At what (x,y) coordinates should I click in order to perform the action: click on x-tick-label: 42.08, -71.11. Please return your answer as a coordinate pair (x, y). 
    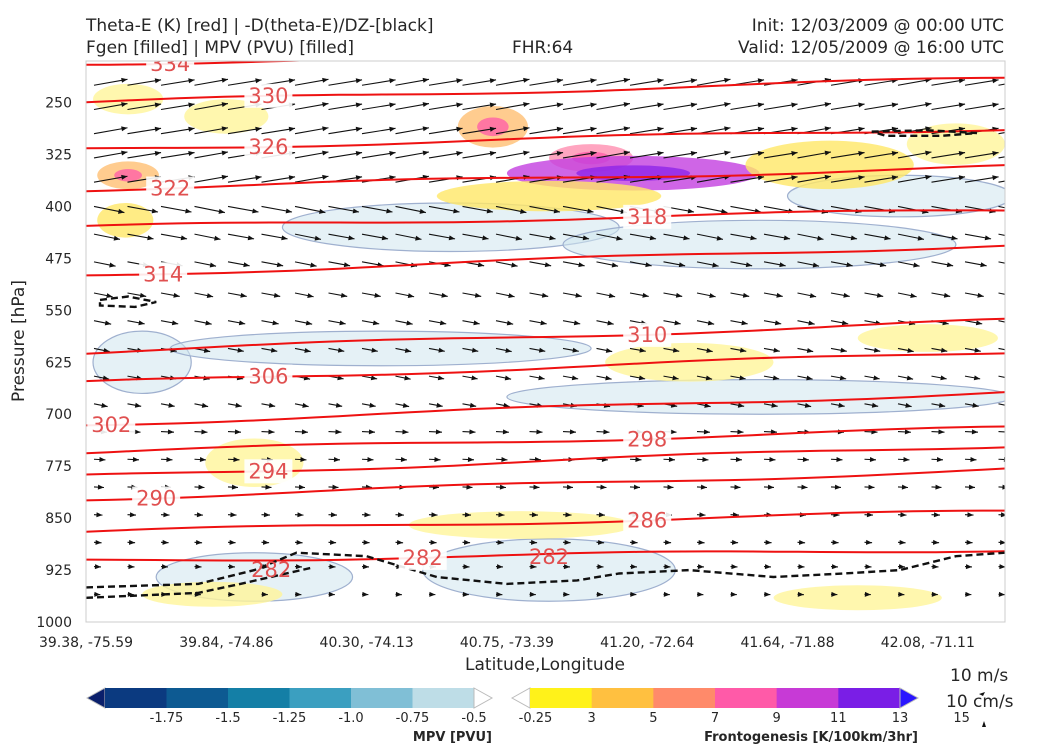
    Looking at the image, I should click on (928, 643).